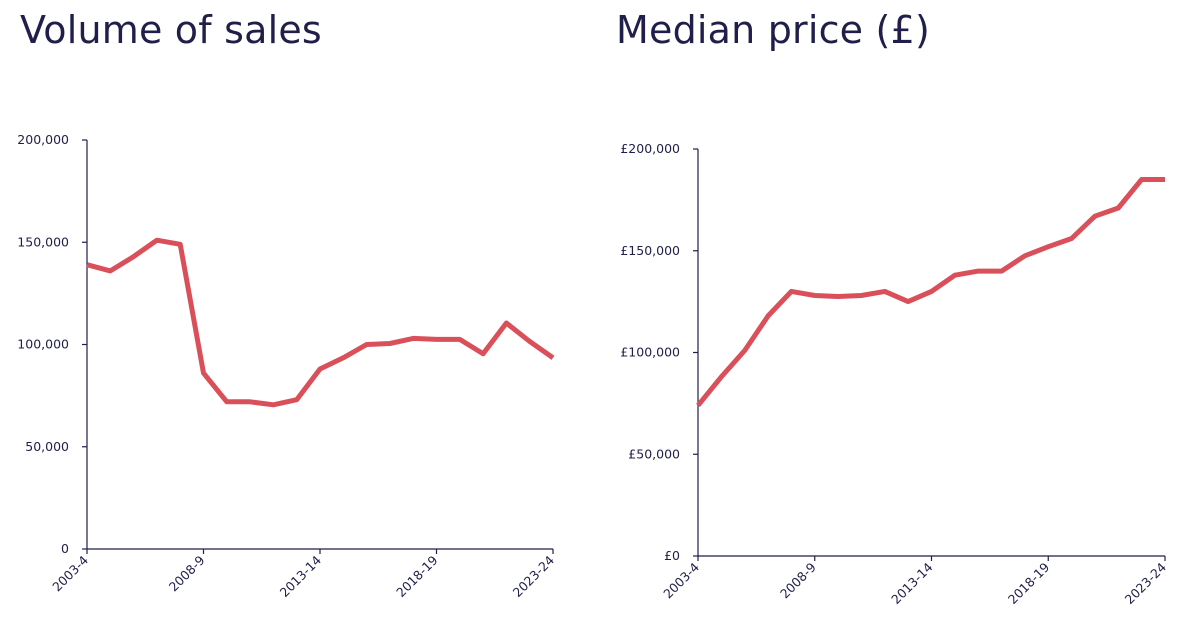 The height and width of the screenshot is (636, 1204). Describe the element at coordinates (47, 446) in the screenshot. I see `y-tick-label: 50,000` at that location.